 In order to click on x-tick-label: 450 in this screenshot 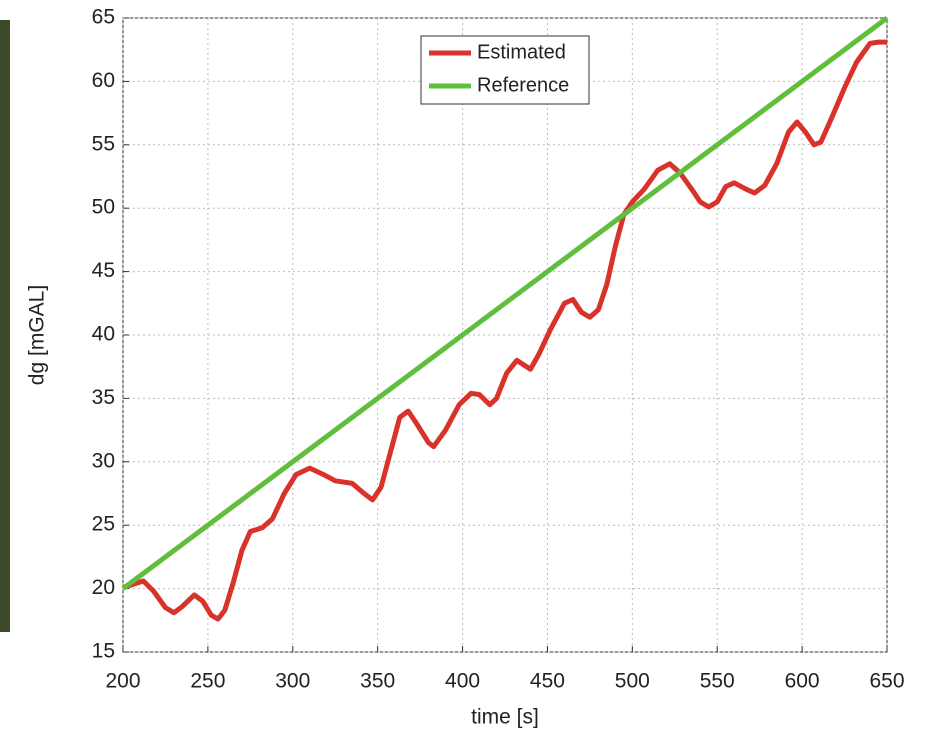, I will do `click(547, 681)`.